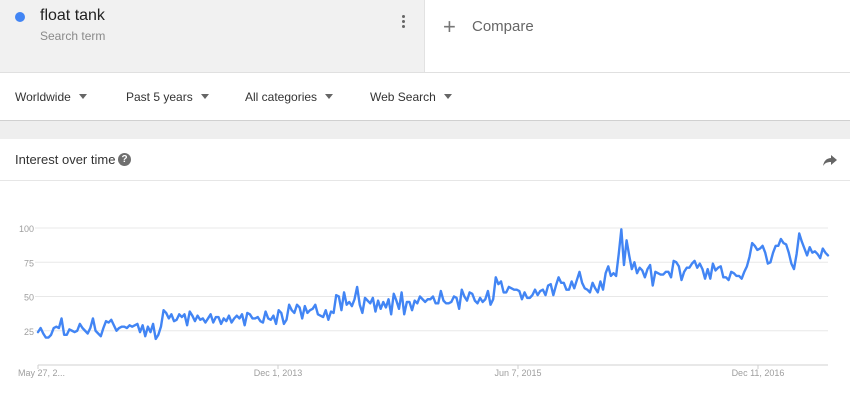 This screenshot has height=404, width=850. I want to click on search-term-subtitle: Search term, so click(73, 36).